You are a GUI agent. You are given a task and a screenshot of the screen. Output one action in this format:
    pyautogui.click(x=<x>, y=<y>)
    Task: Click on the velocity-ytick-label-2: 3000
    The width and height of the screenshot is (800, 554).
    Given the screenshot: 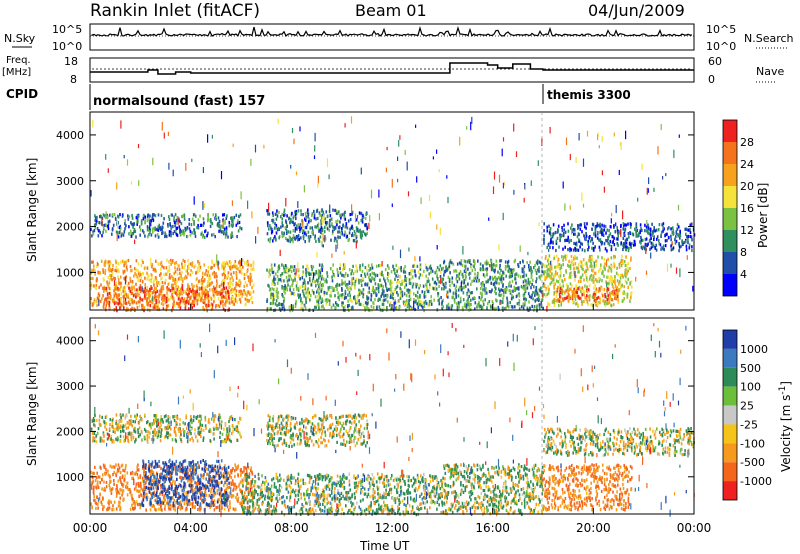 What is the action you would take?
    pyautogui.click(x=70, y=386)
    